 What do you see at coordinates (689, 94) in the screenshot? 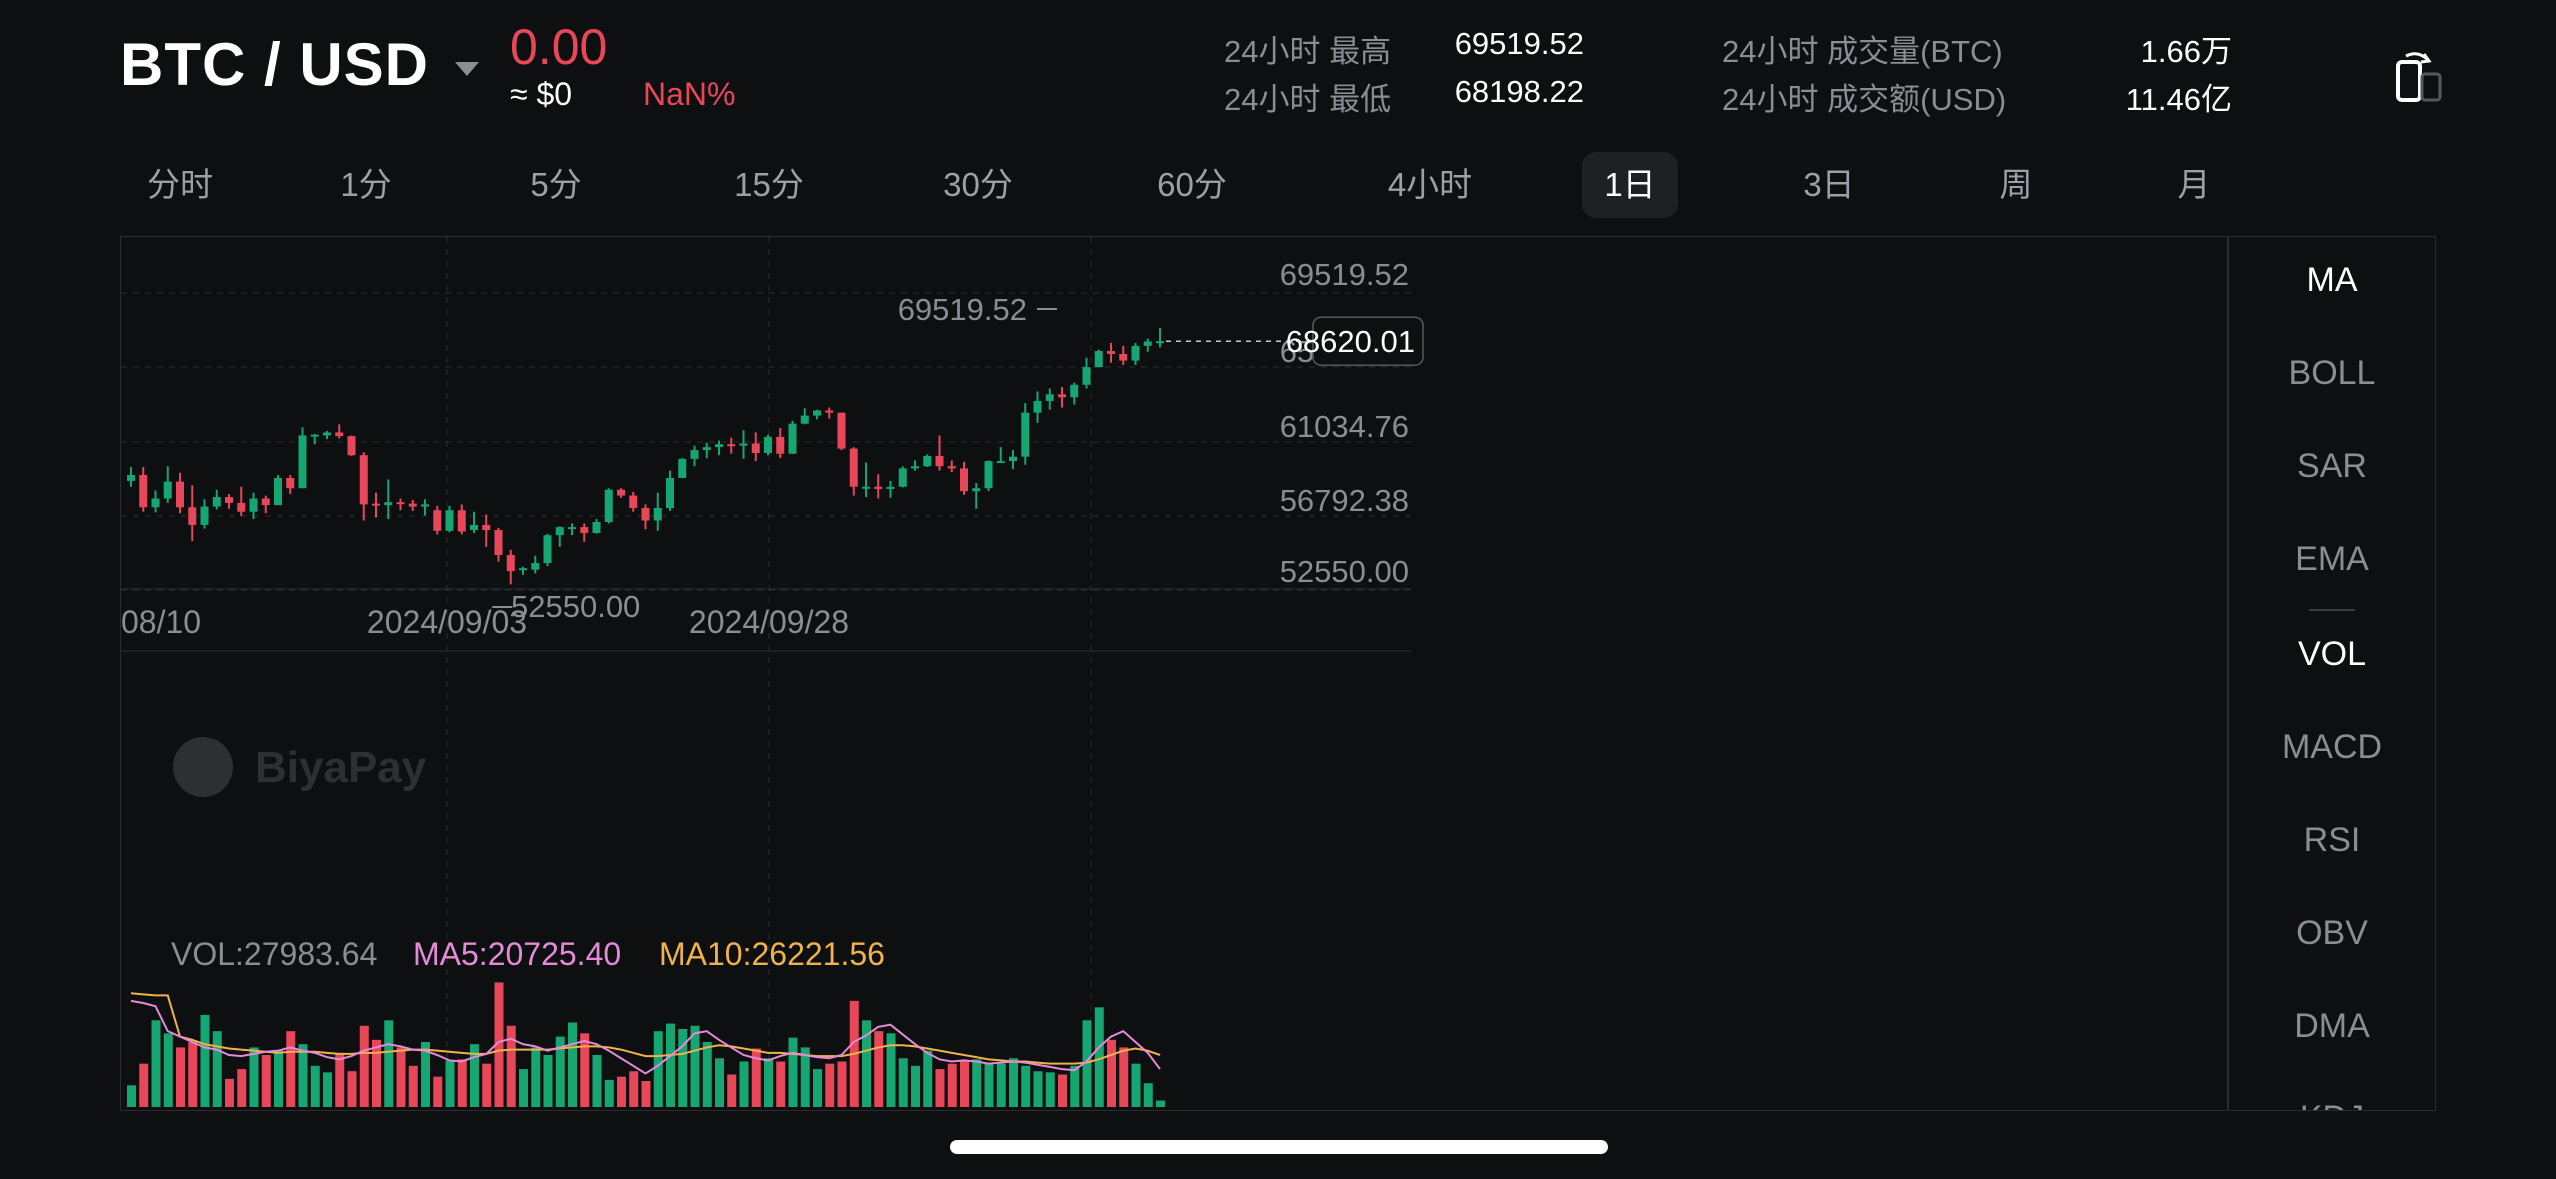
I see `change-percent: NaN%` at bounding box center [689, 94].